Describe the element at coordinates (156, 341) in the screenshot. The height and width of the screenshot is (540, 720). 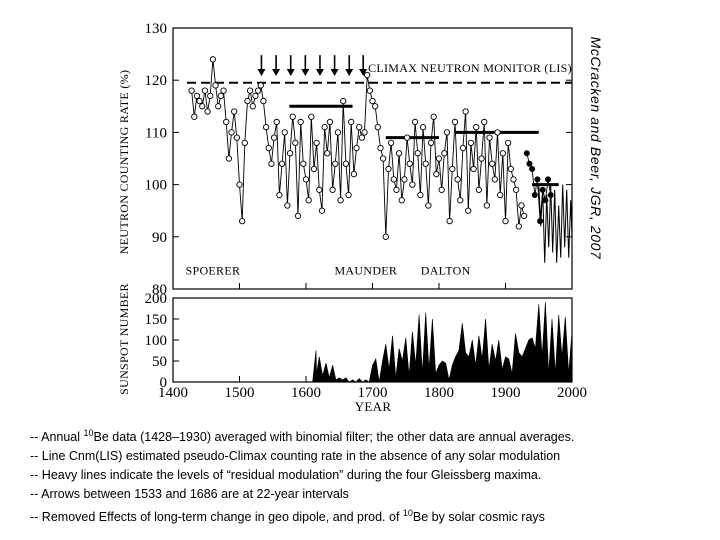
I see `sunspot-y-tick-label: 100` at that location.